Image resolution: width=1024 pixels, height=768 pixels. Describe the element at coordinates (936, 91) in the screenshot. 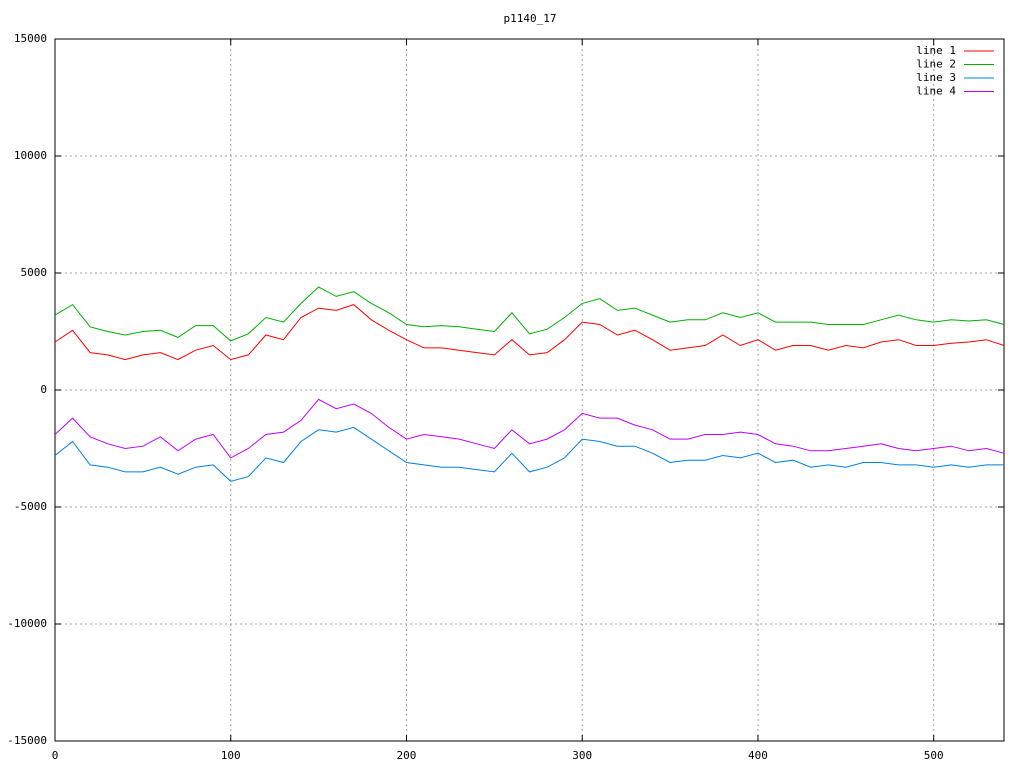

I see `legend-label: line 4` at that location.